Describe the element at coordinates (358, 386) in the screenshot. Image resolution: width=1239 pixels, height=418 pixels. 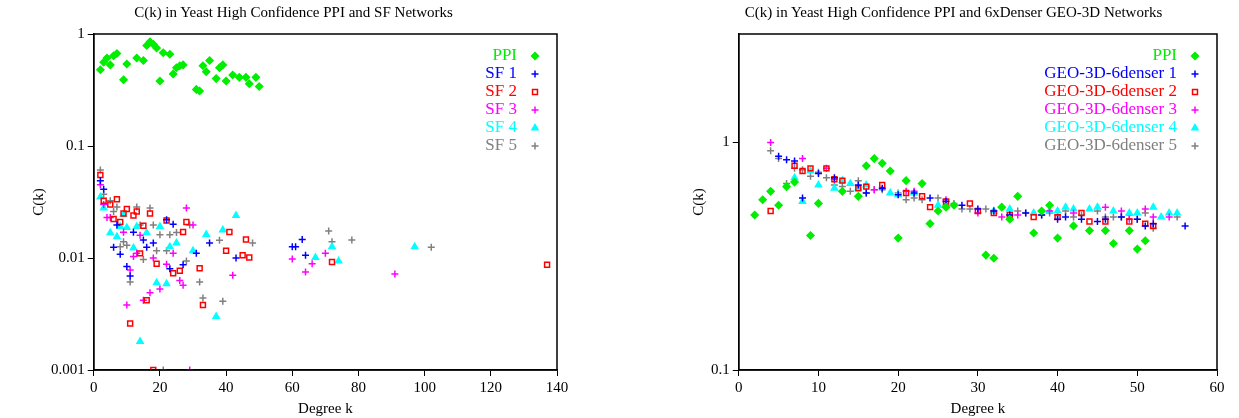
I see `x-tick-label: 80` at that location.